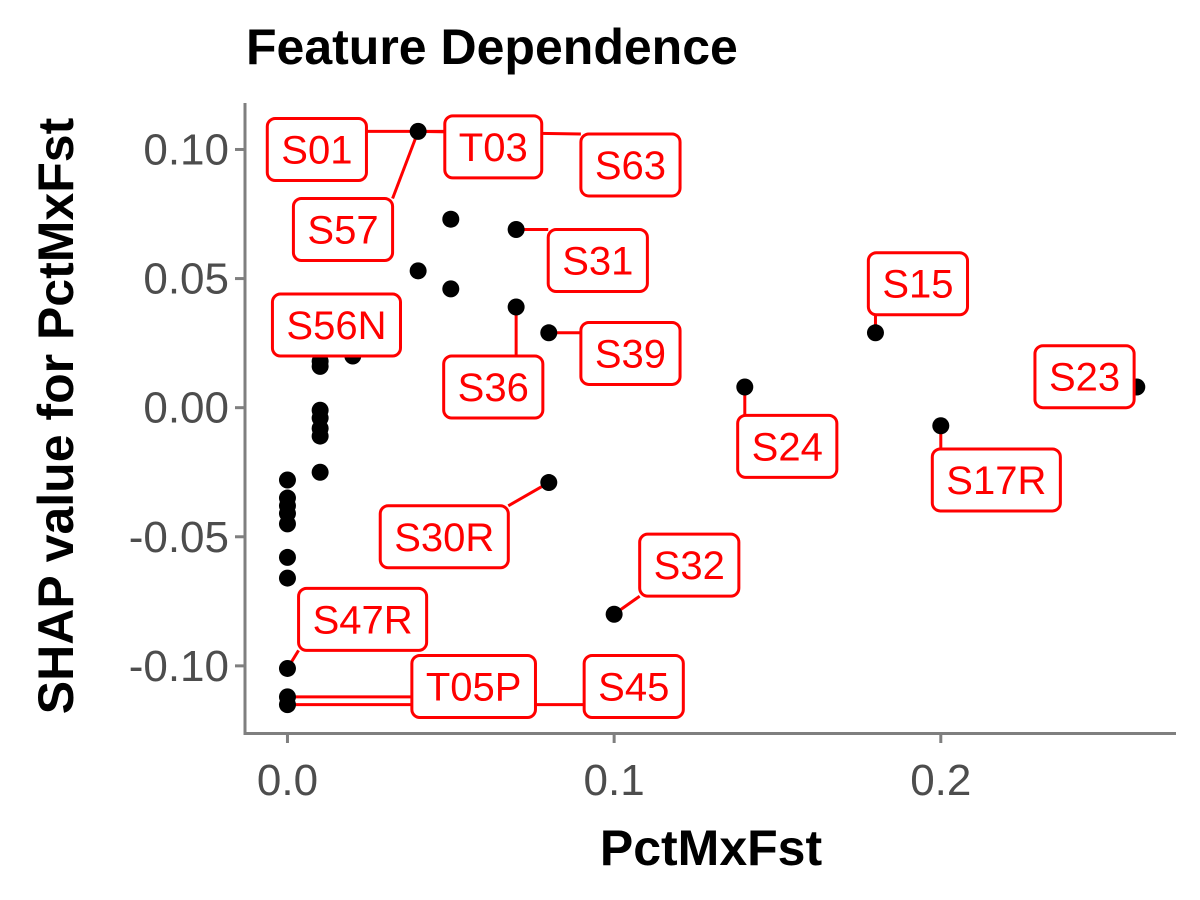  I want to click on chart-title: Feature Dependence, so click(492, 47).